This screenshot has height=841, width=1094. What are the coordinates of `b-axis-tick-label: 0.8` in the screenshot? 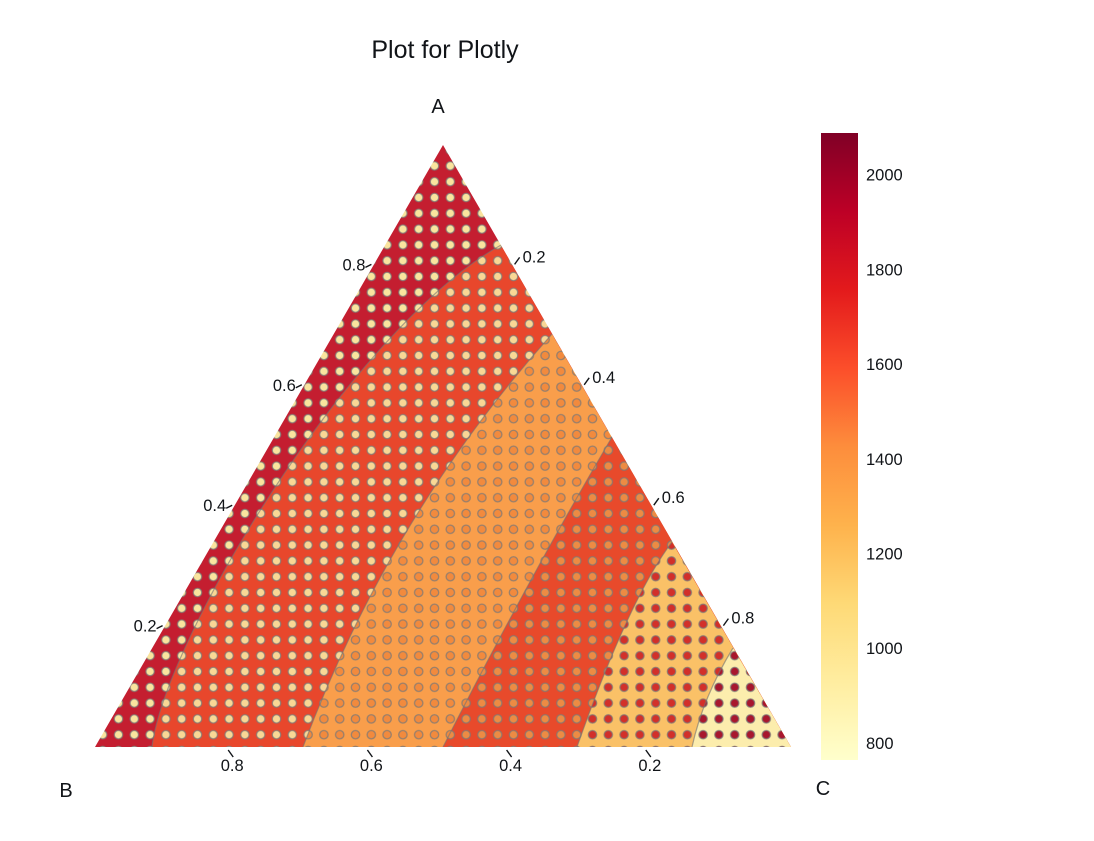 It's located at (232, 766).